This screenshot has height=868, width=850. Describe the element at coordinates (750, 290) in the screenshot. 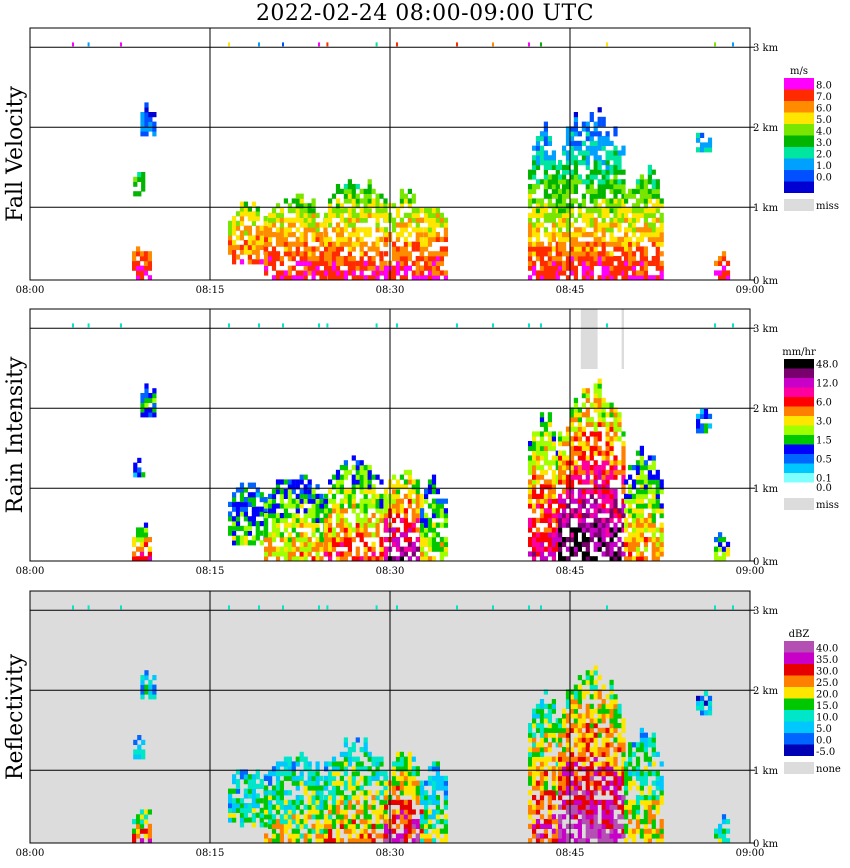

I see `x-tick-label: 09:00` at that location.